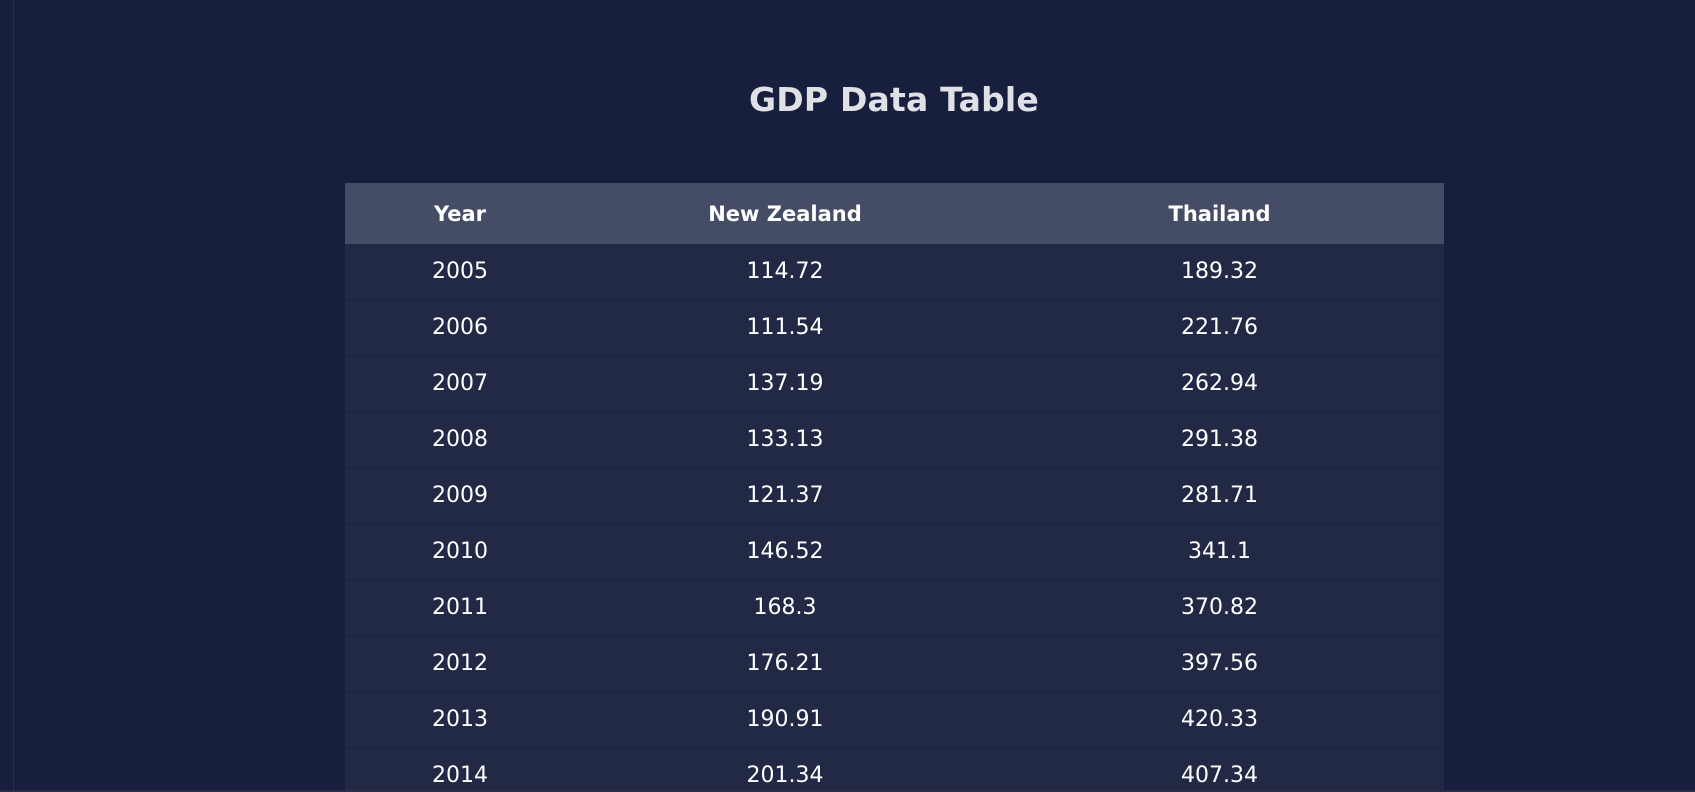 The height and width of the screenshot is (792, 1695). What do you see at coordinates (785, 213) in the screenshot?
I see `column-header-new-zealand: New Zealand` at bounding box center [785, 213].